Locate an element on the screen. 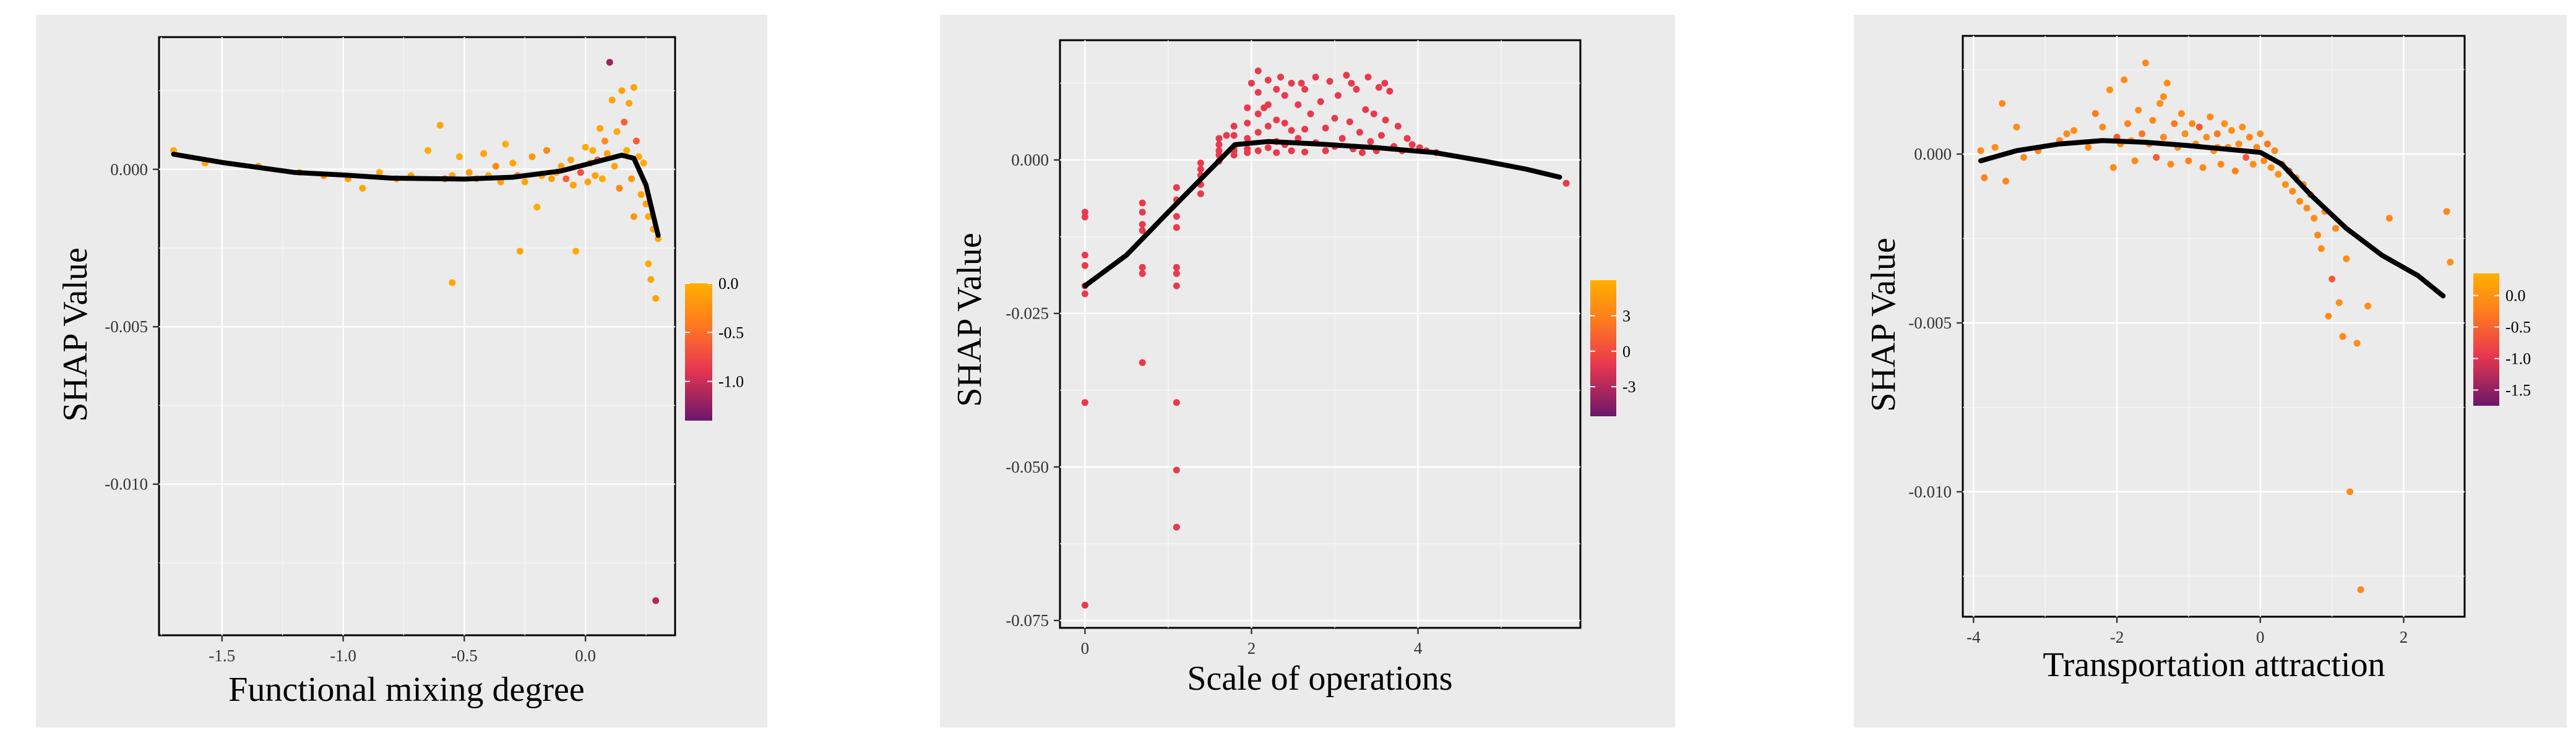  color-legend: 0.0 -0.5 -1.0 -1.5 is located at coordinates (2502, 343).